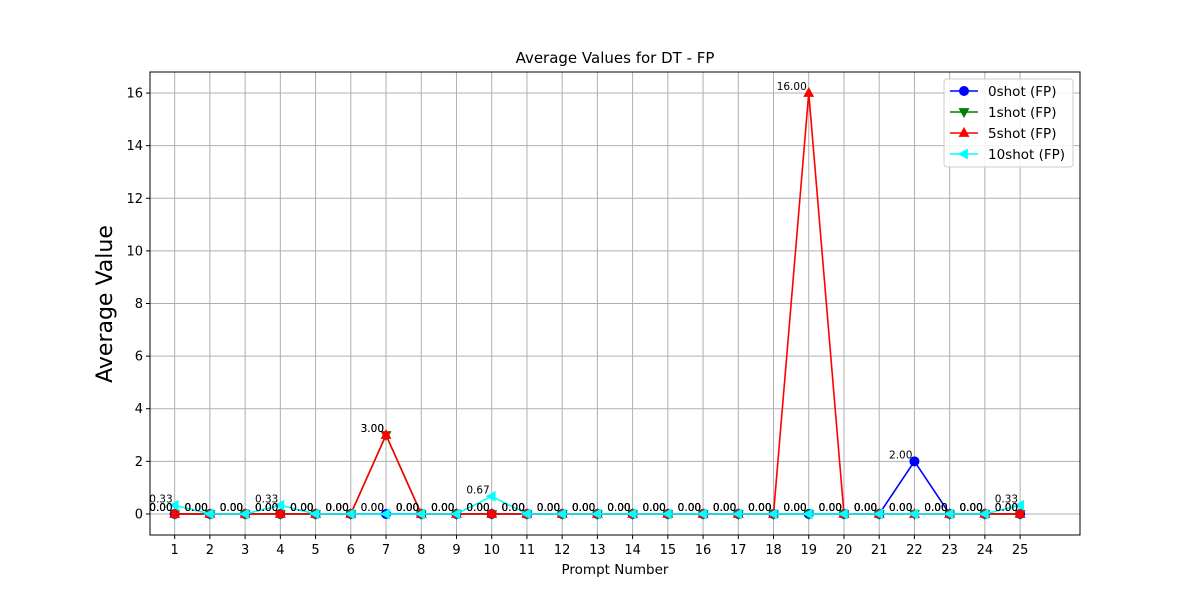  Describe the element at coordinates (175, 550) in the screenshot. I see `x-tick-label: 1` at that location.